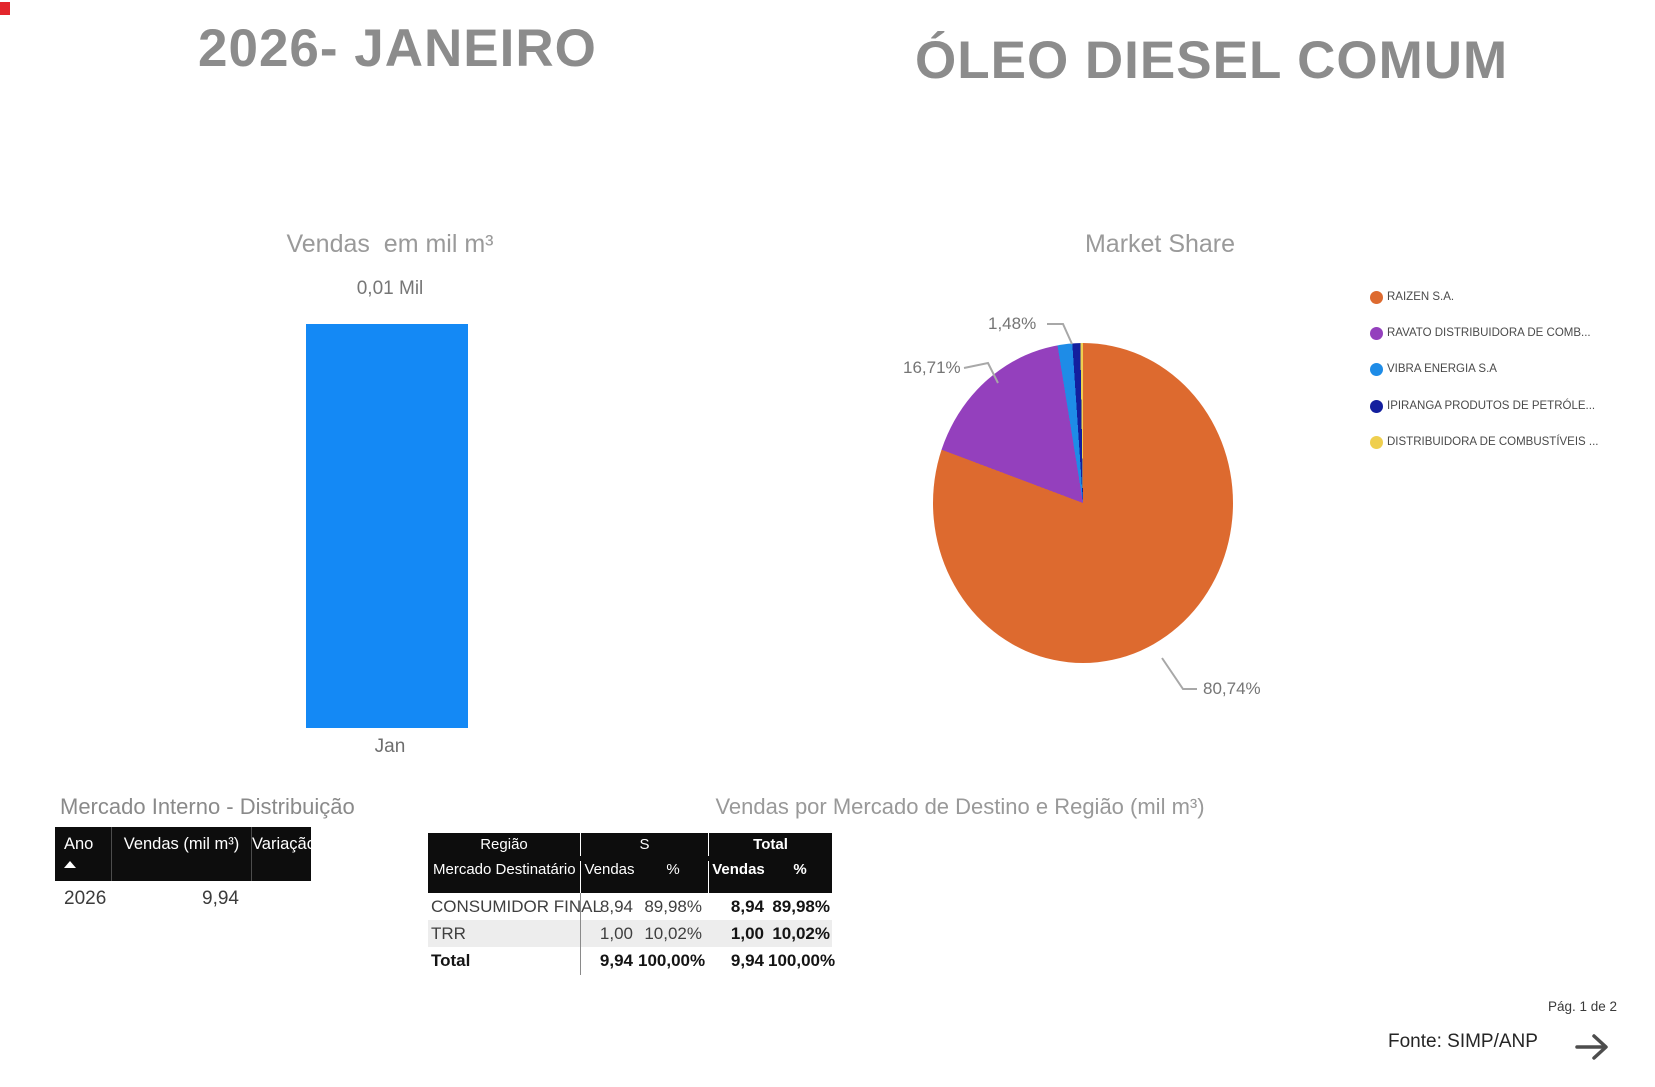 Image resolution: width=1655 pixels, height=1087 pixels. Describe the element at coordinates (390, 288) in the screenshot. I see `bar-data-label: 0,01 Mil` at that location.